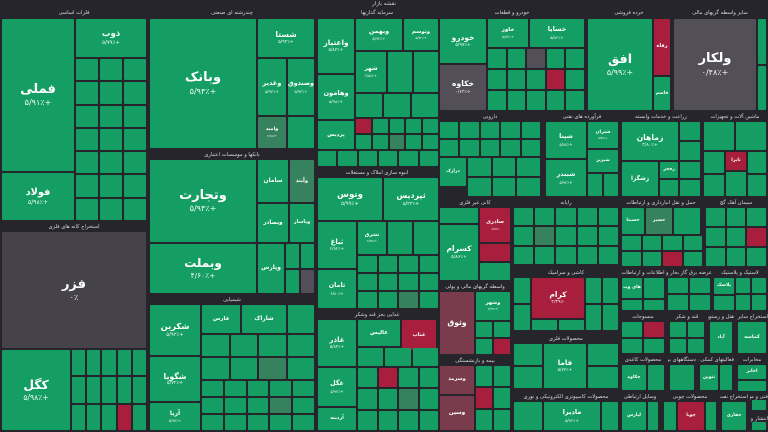 The height and width of the screenshot is (432, 768). I want to click on treemap-tile-ذوب: ذوب +۵/۷۹٪, so click(111, 38).